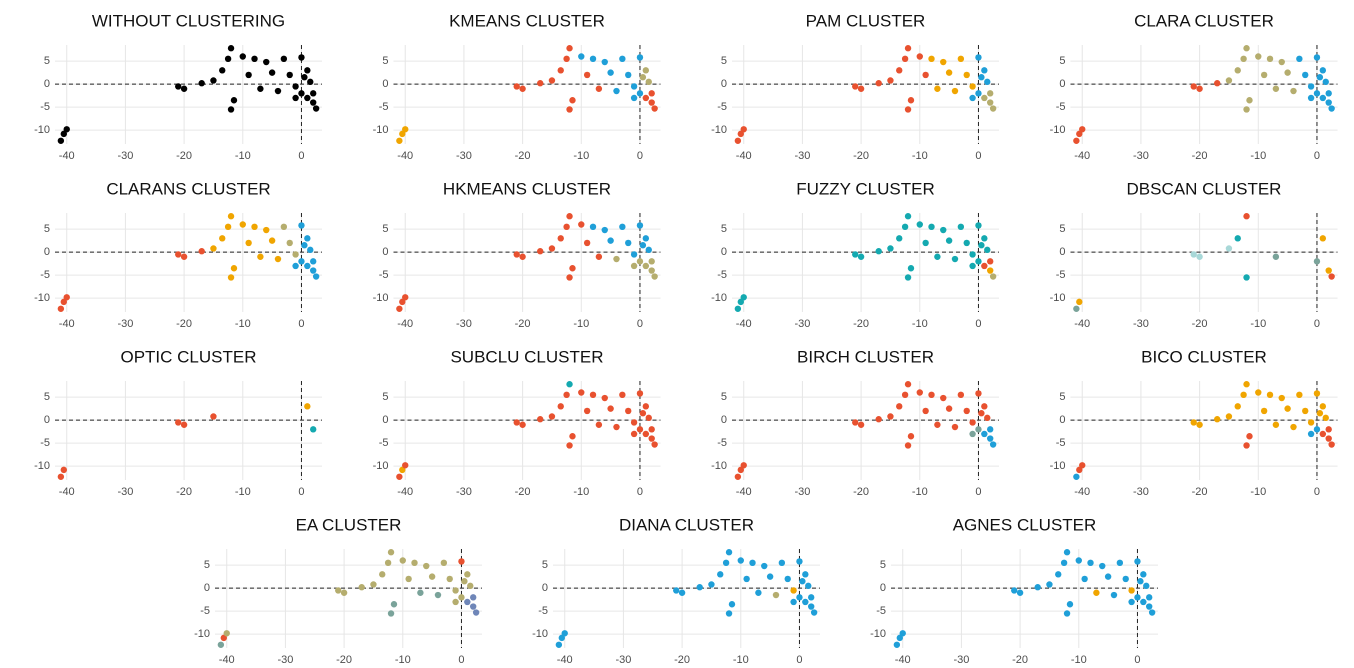 This screenshot has height=668, width=1354. I want to click on panel: DIANA CLUSTER -10 -5 0 5 -40 -30 -20 -10 0, so click(676, 590).